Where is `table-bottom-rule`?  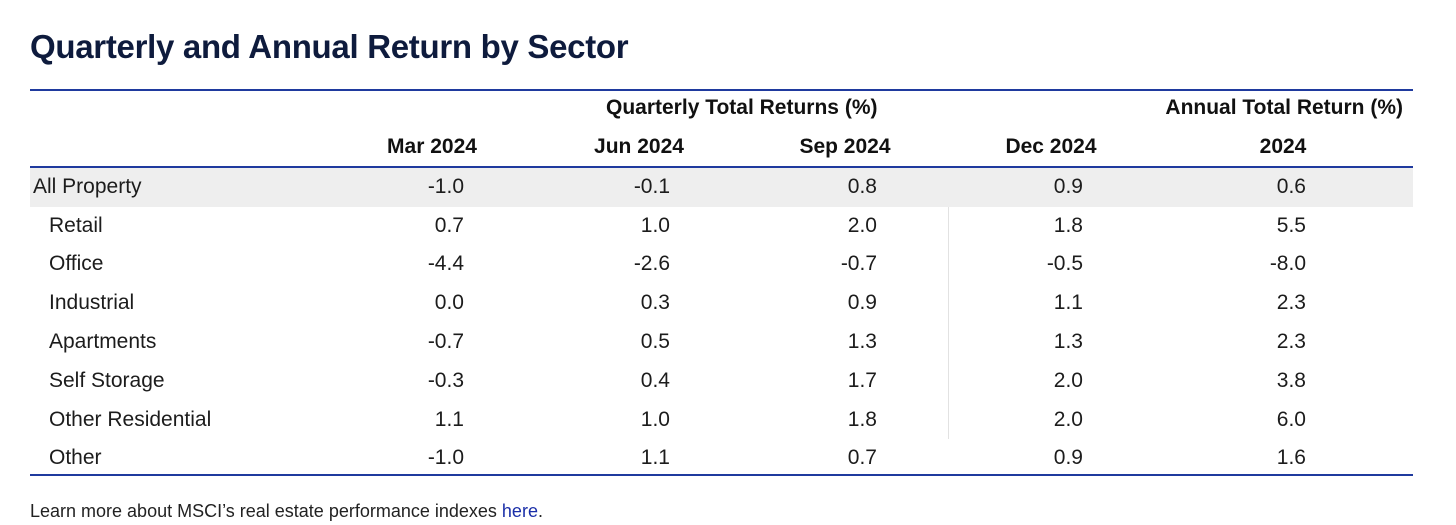
table-bottom-rule is located at coordinates (721, 475).